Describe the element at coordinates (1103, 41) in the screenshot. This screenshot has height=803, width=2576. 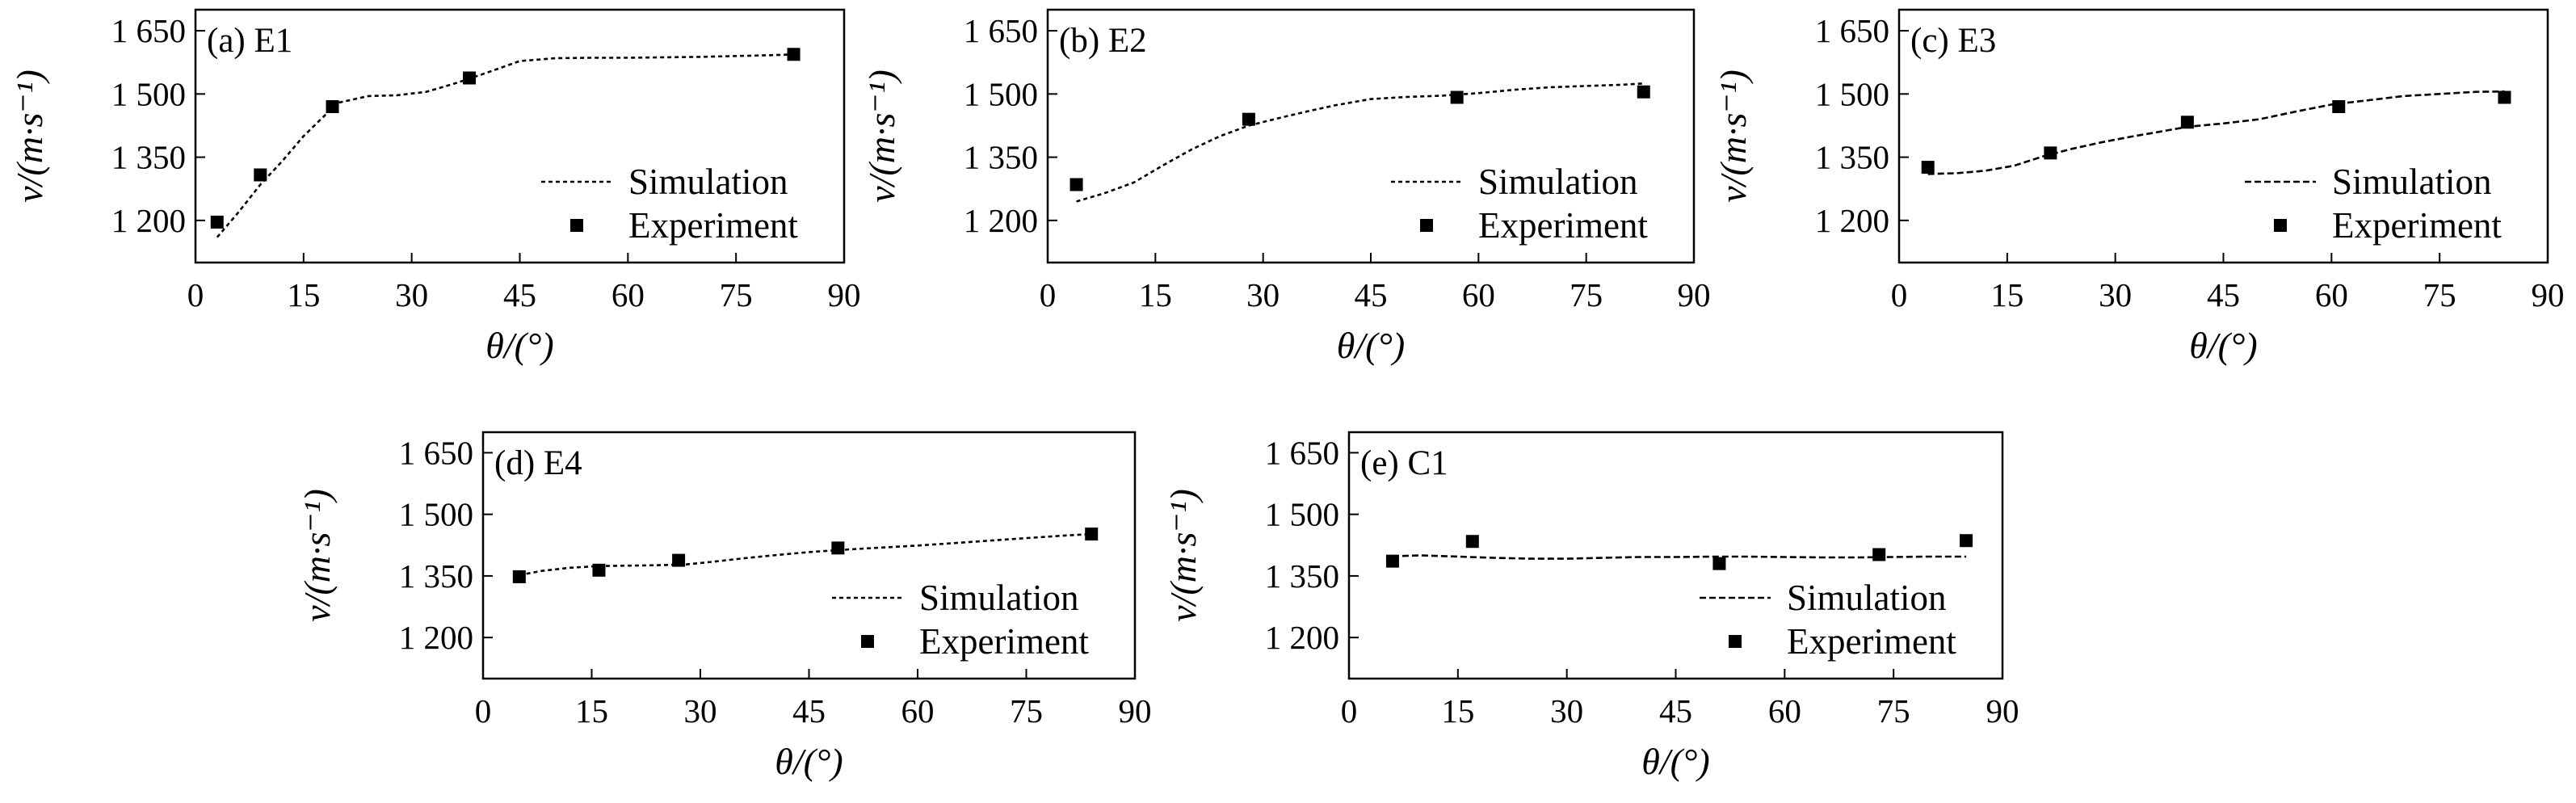
I see `panel-title: (b) E2` at that location.